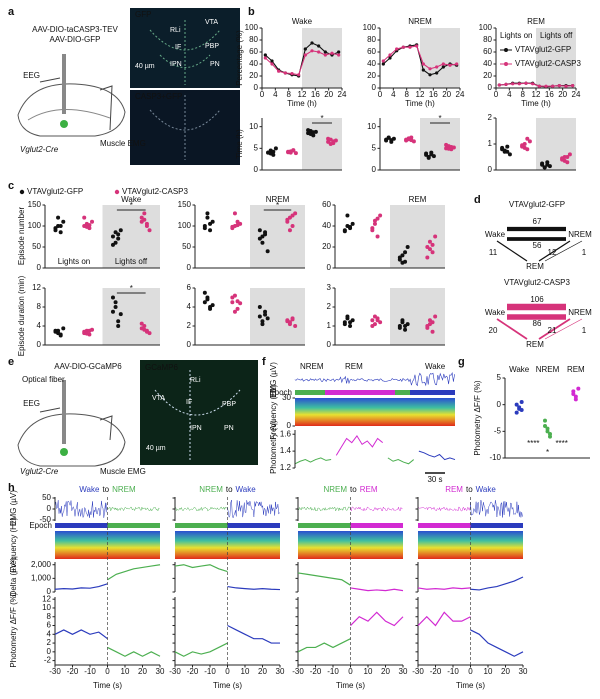  I want to click on x-axis-label: Time (s), so click(107, 685).